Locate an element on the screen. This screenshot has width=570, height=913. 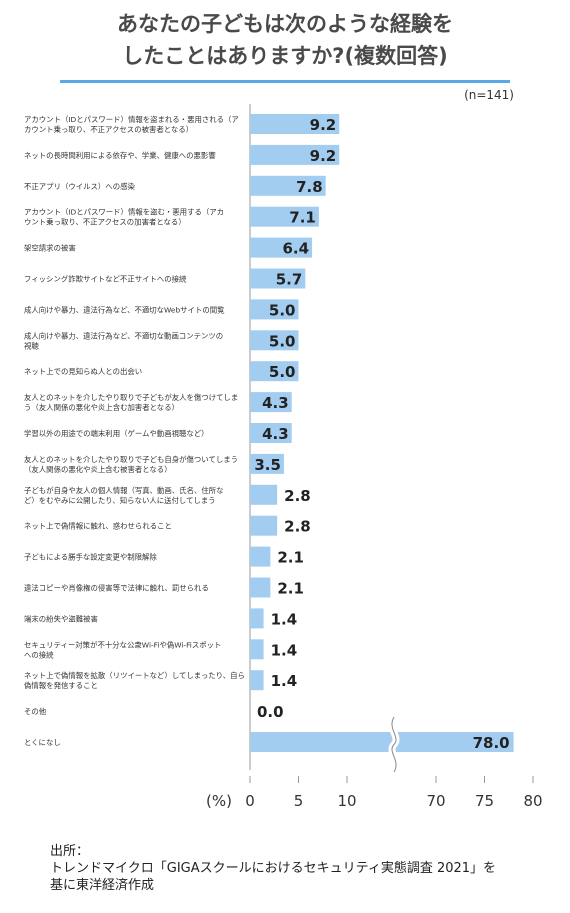
title-rule is located at coordinates (285, 81).